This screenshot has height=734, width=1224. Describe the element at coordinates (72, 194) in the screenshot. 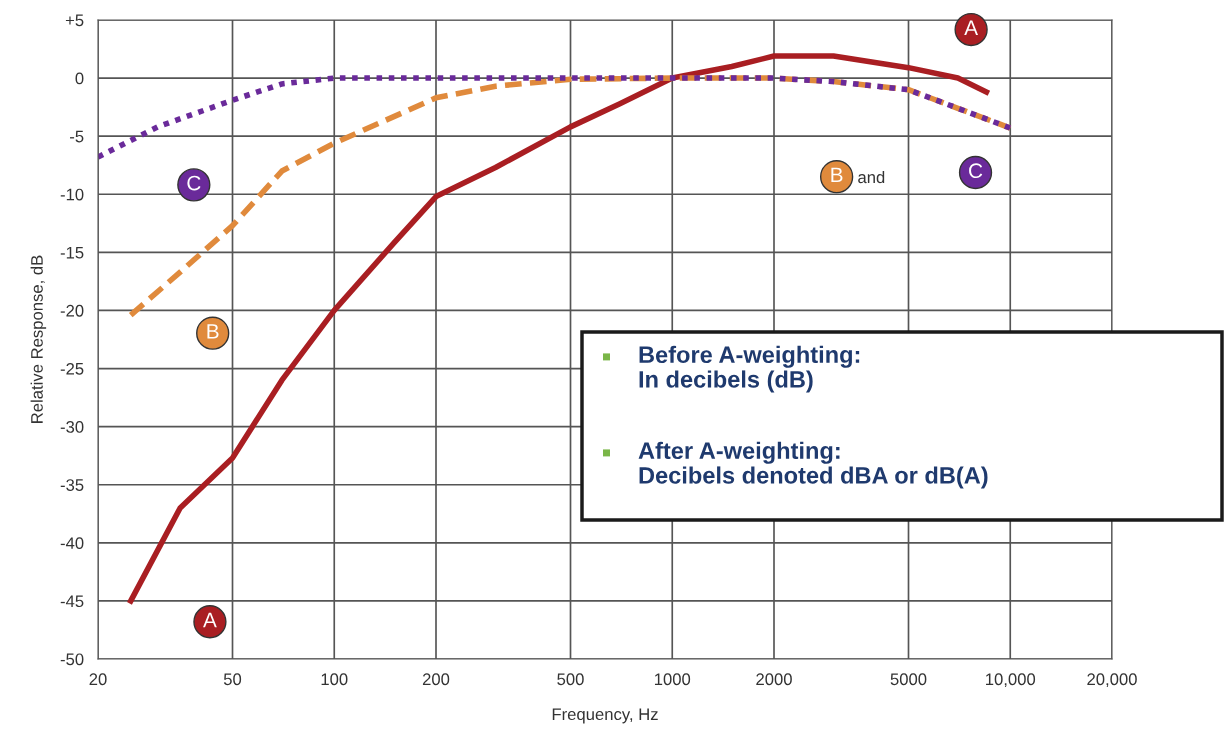

I see `y-tick-label: -10` at that location.